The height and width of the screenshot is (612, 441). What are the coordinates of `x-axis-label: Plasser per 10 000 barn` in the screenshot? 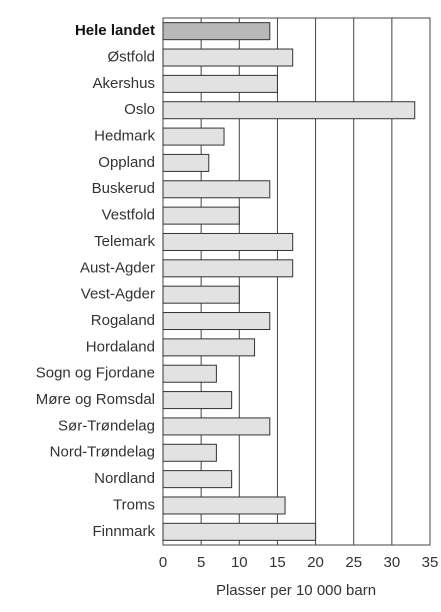 It's located at (296, 590).